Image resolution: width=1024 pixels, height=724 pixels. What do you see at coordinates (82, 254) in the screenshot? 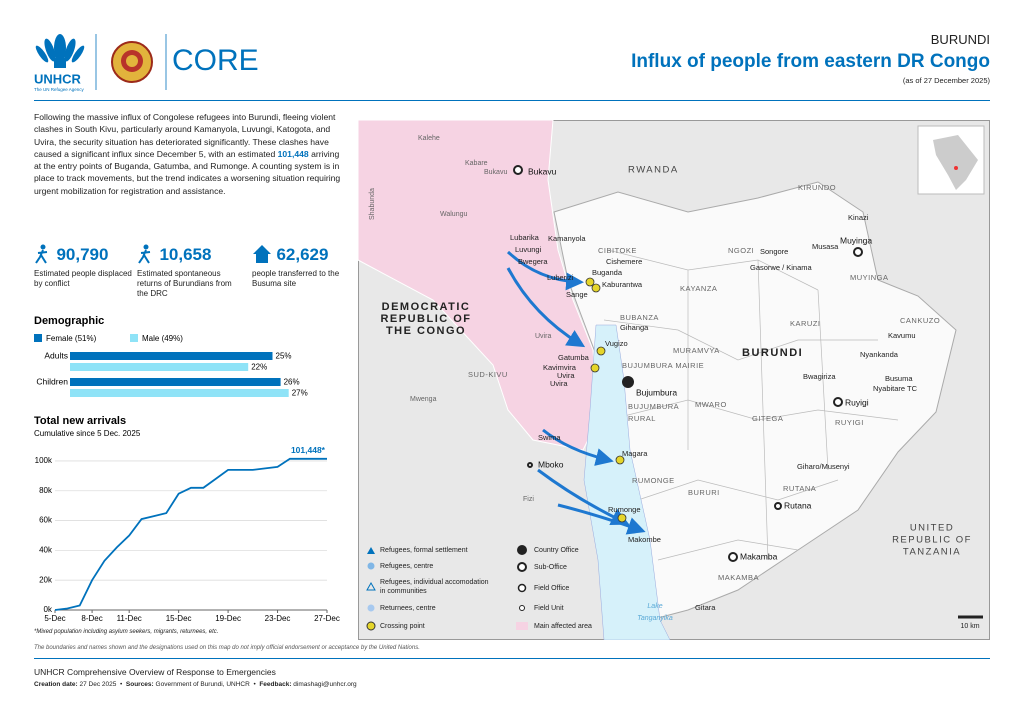
I see `stat-value: 90,790` at bounding box center [82, 254].